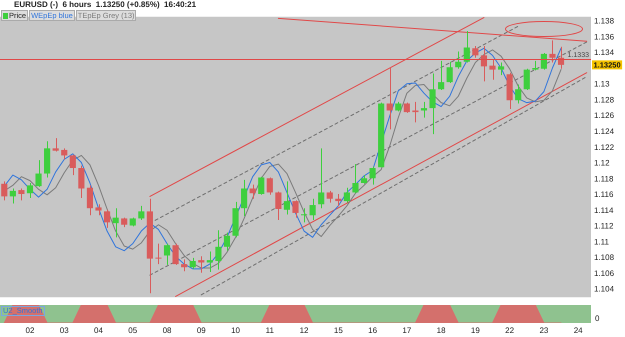 The height and width of the screenshot is (337, 625). Describe the element at coordinates (604, 195) in the screenshot. I see `y-tick-label: 1.116` at that location.